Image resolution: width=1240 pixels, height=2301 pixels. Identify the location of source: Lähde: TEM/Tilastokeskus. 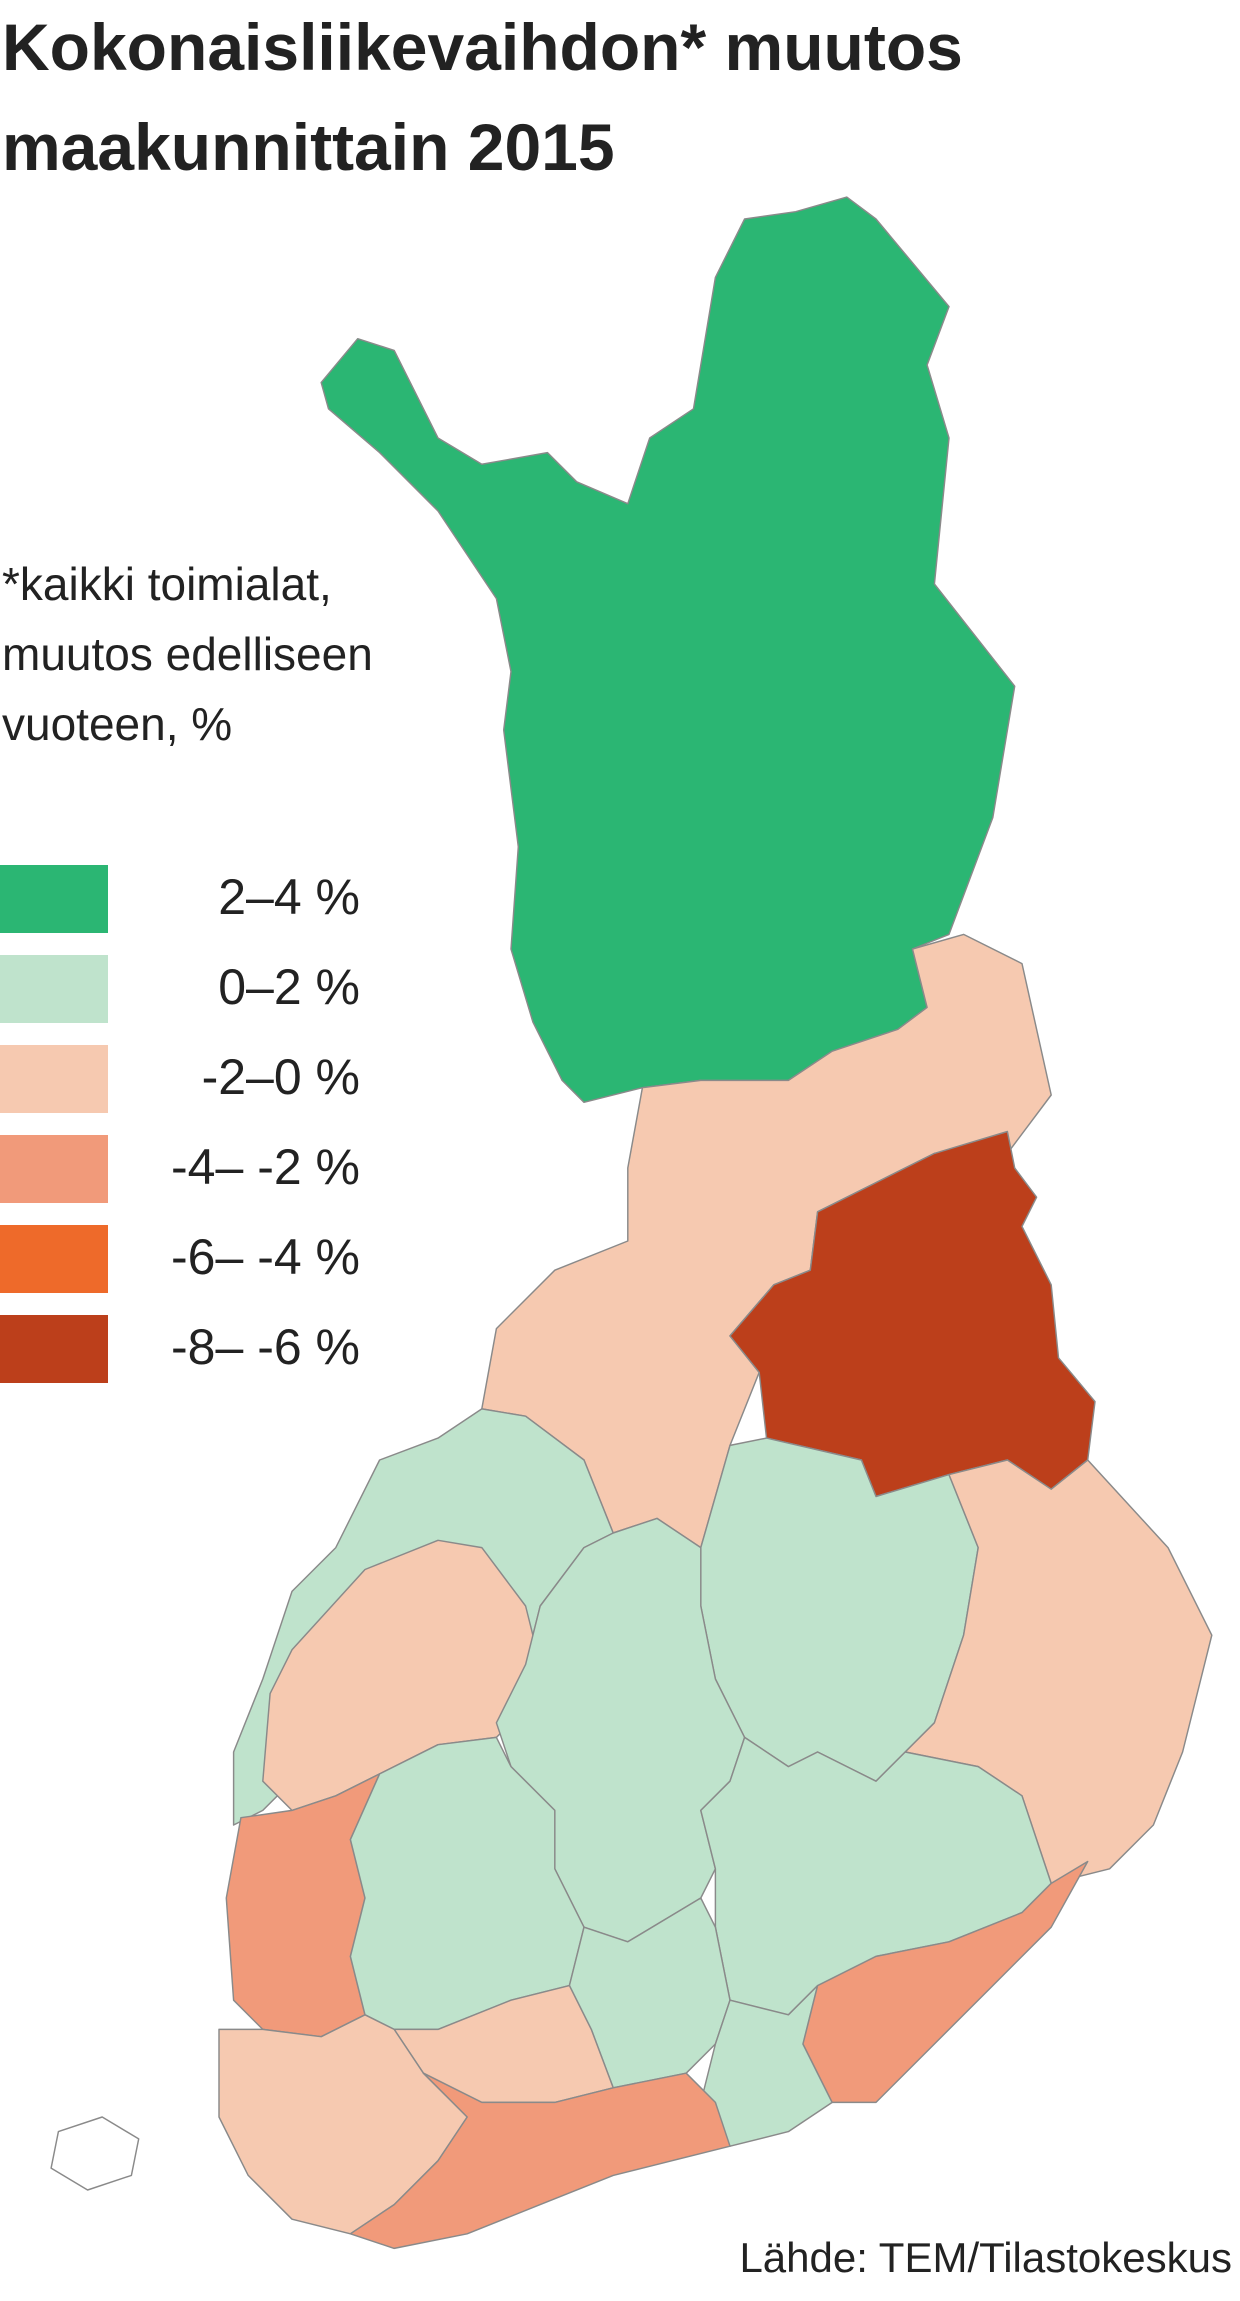
(985, 2257).